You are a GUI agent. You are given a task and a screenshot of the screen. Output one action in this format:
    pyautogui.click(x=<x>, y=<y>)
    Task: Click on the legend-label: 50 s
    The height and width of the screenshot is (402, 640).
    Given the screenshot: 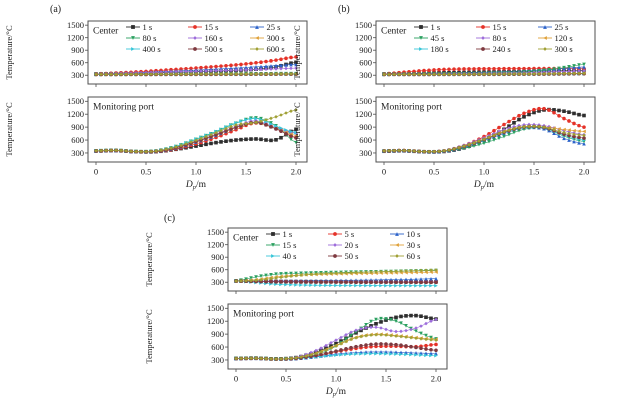 What is the action you would take?
    pyautogui.click(x=352, y=256)
    